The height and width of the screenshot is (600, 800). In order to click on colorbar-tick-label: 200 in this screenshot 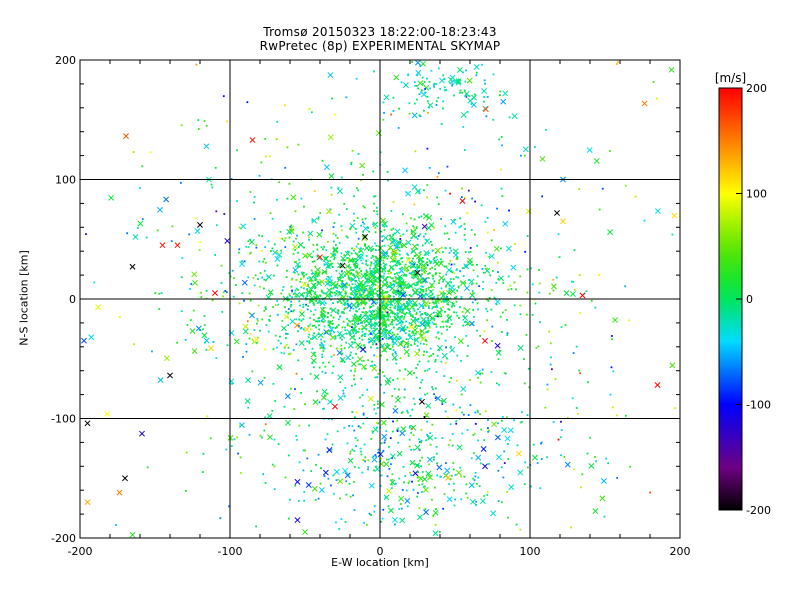, I will do `click(756, 88)`.